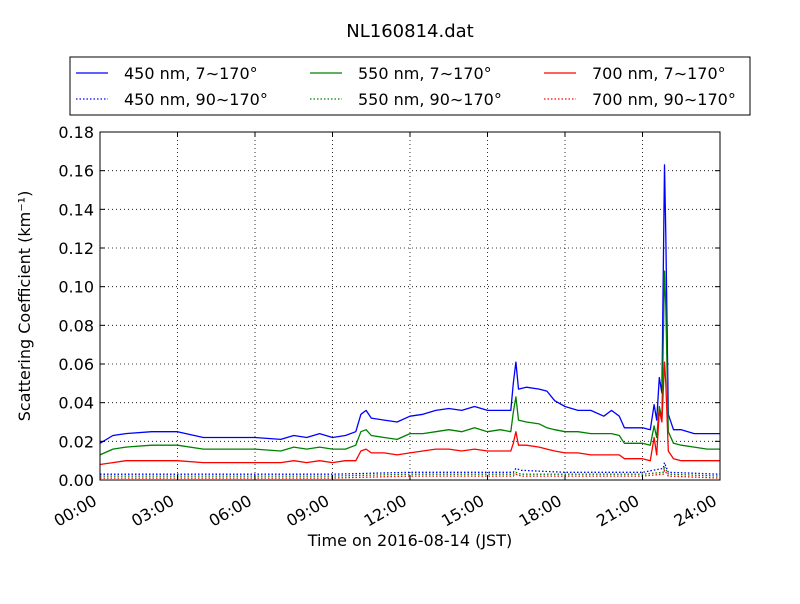 The height and width of the screenshot is (604, 800). I want to click on x-tick-label: 00:00, so click(75, 511).